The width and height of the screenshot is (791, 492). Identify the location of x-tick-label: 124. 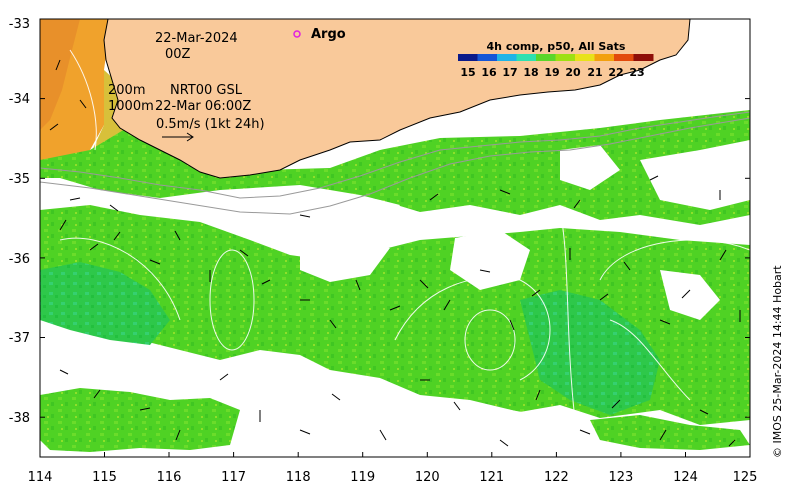
(685, 477).